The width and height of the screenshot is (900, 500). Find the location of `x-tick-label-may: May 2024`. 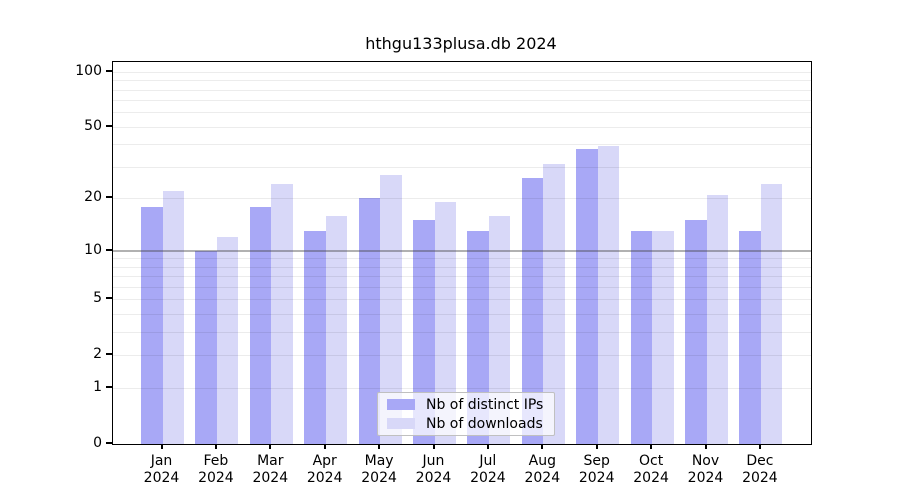

x-tick-label-may: May 2024 is located at coordinates (379, 469).